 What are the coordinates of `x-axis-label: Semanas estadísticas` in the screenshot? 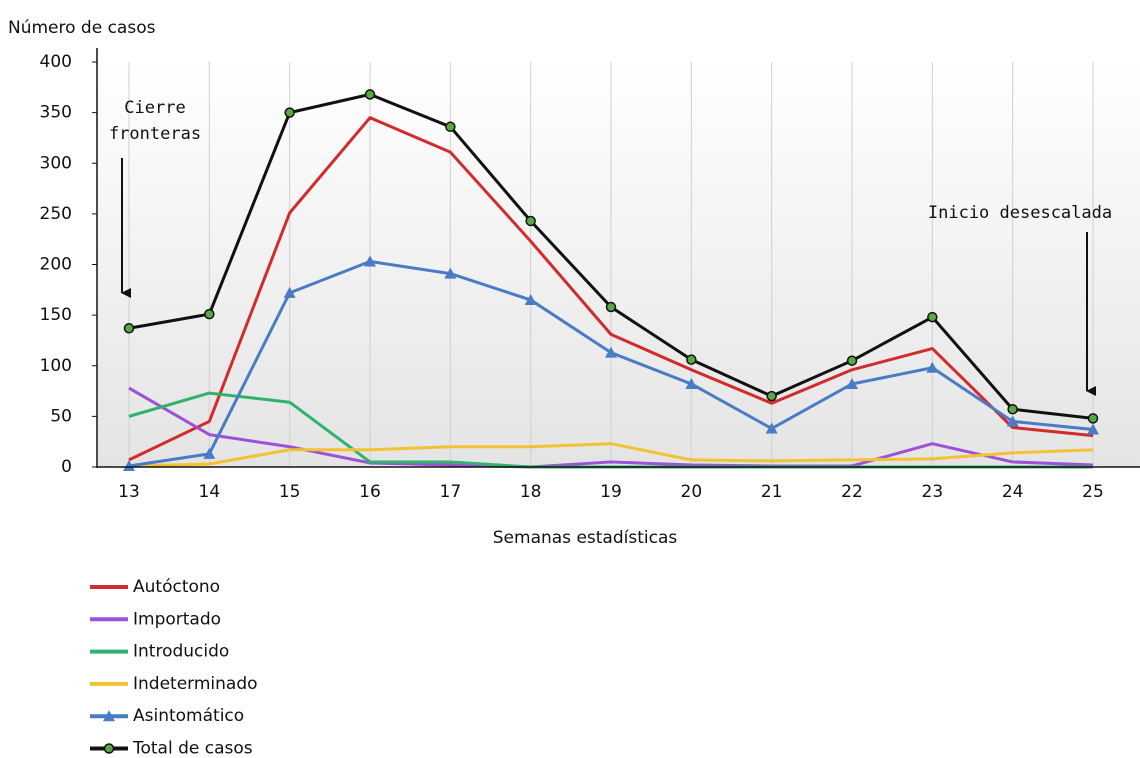 It's located at (585, 538).